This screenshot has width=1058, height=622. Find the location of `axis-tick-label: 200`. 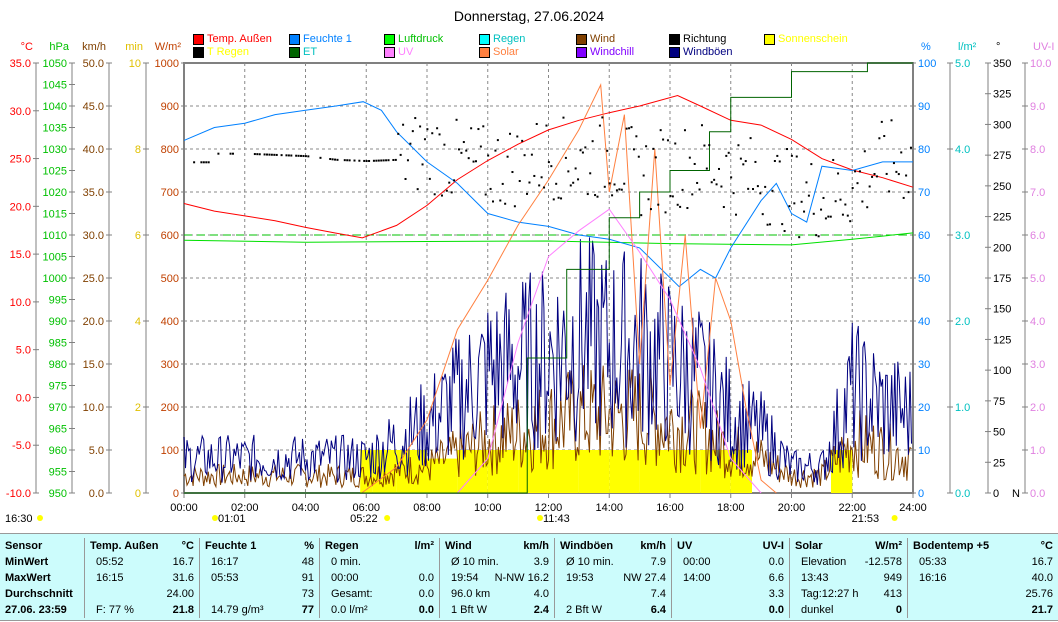

axis-tick-label: 200 is located at coordinates (170, 408).